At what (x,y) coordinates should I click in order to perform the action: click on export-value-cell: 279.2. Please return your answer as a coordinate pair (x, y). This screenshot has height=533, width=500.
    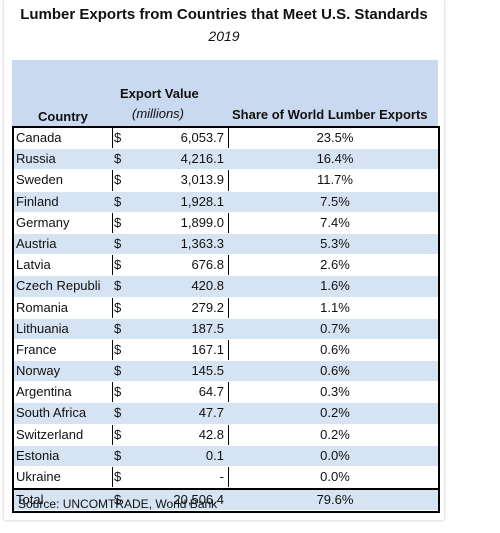
    Looking at the image, I should click on (207, 307).